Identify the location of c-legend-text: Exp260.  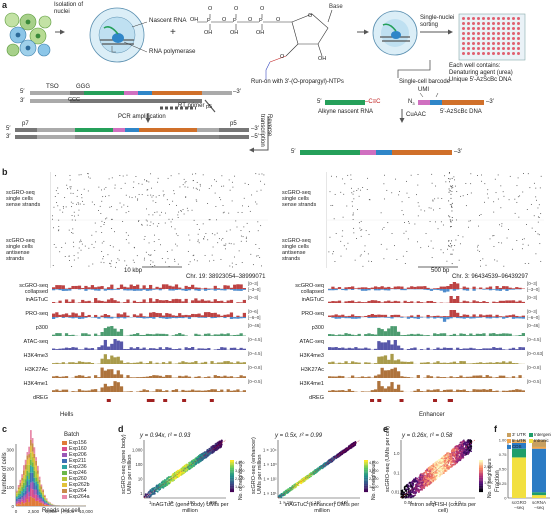
(78, 479).